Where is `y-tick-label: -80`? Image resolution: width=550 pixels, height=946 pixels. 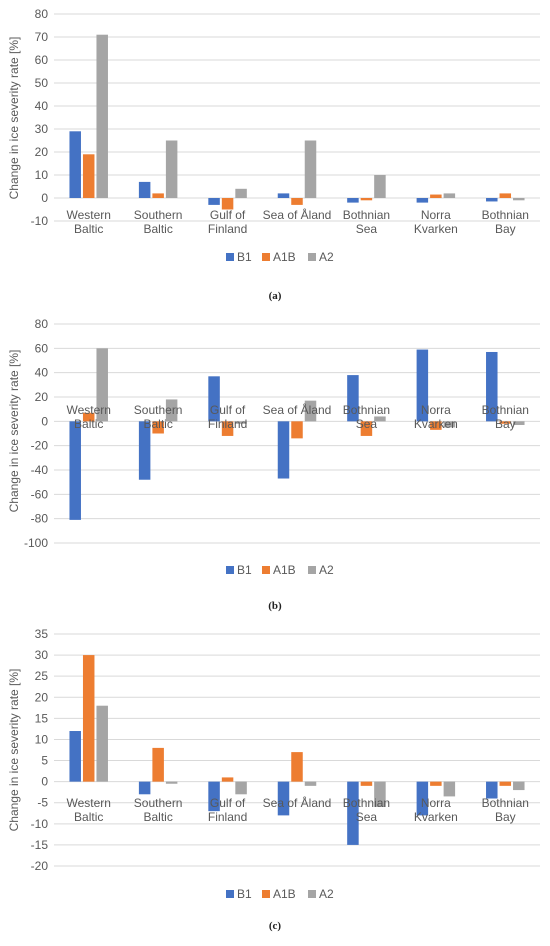 y-tick-label: -80 is located at coordinates (40, 519).